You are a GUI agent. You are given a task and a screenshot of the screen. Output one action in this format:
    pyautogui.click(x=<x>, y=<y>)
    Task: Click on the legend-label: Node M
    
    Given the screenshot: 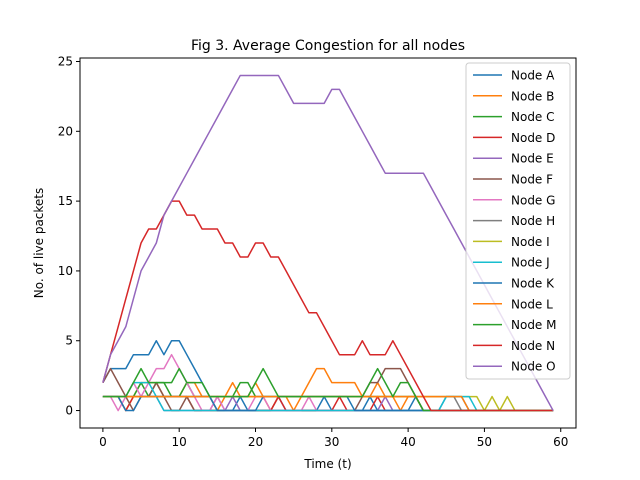 What is the action you would take?
    pyautogui.click(x=534, y=325)
    